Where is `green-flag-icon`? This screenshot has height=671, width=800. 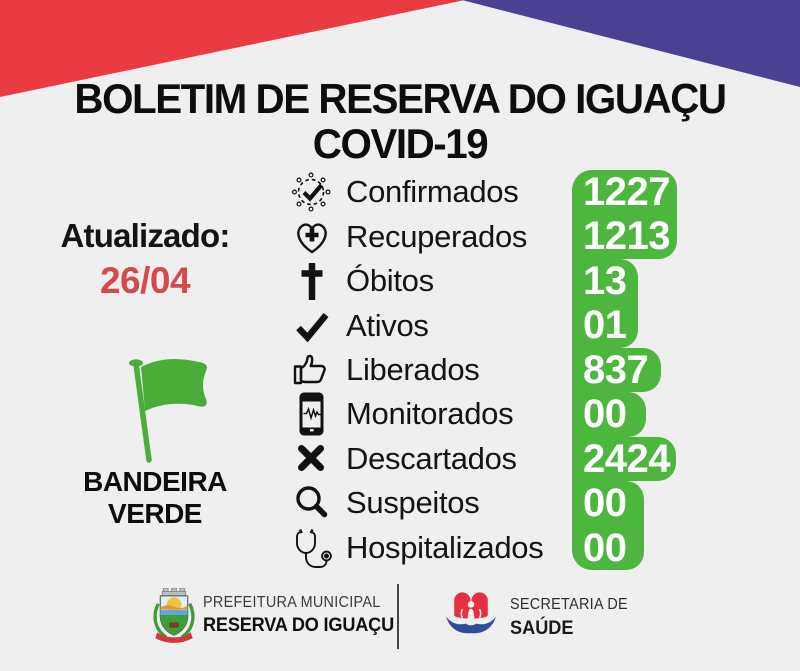 green-flag-icon is located at coordinates (166, 412).